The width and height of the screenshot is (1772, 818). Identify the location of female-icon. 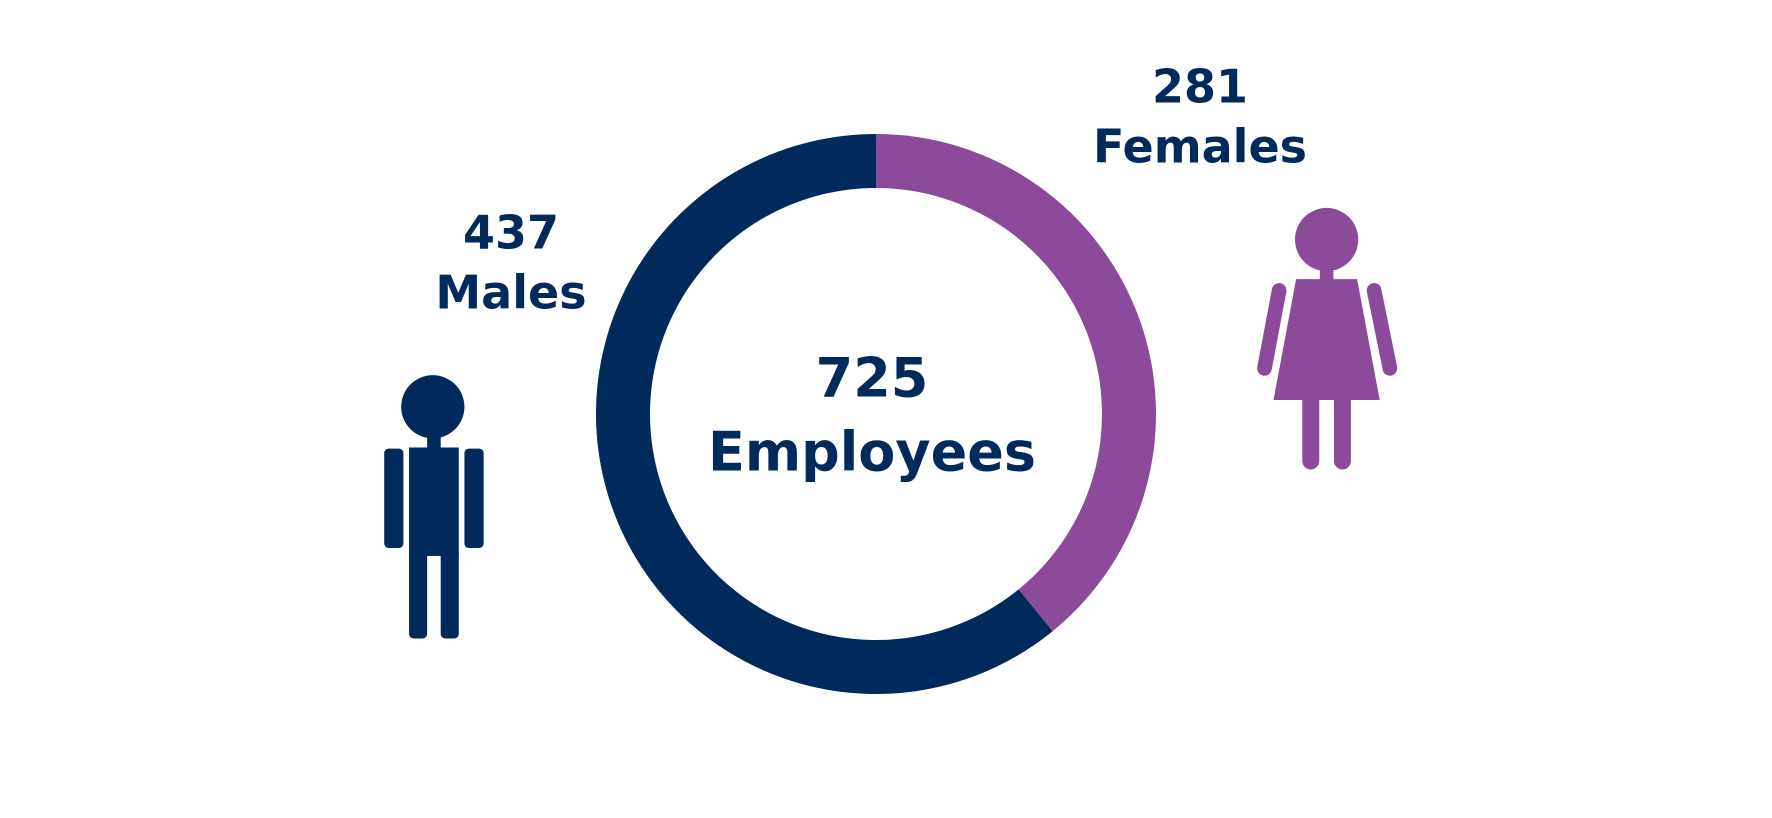
(1327, 338).